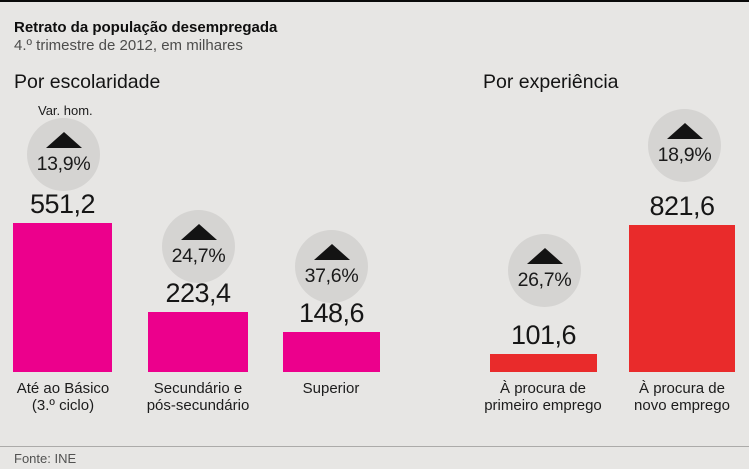  Describe the element at coordinates (45, 458) in the screenshot. I see `source-credit: Fonte: INE` at that location.